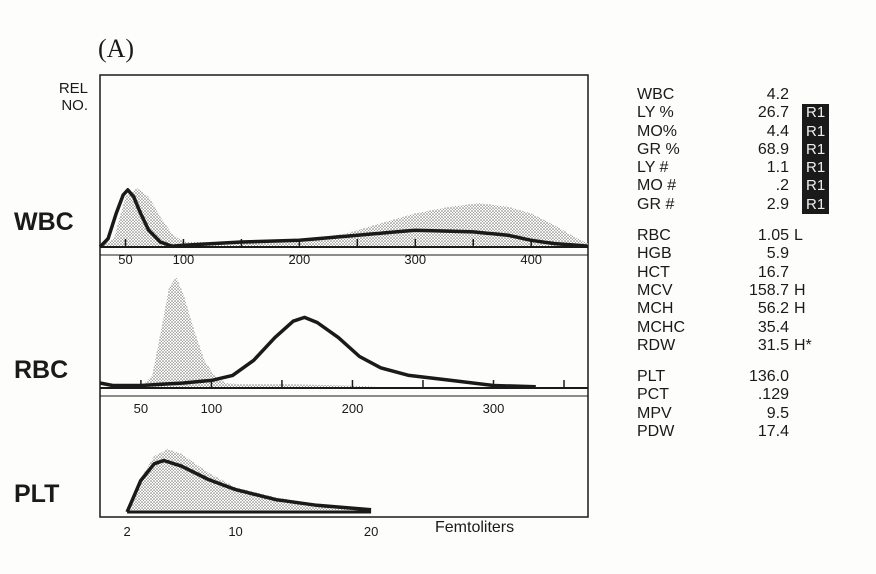 The height and width of the screenshot is (574, 876). Describe the element at coordinates (651, 377) in the screenshot. I see `result-name: PLT` at that location.